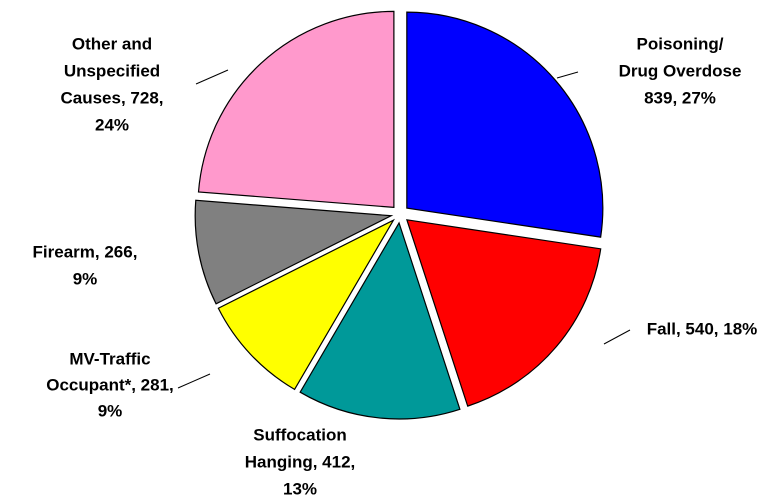  Describe the element at coordinates (110, 384) in the screenshot. I see `slice-label: Occupant*, 281,` at that location.